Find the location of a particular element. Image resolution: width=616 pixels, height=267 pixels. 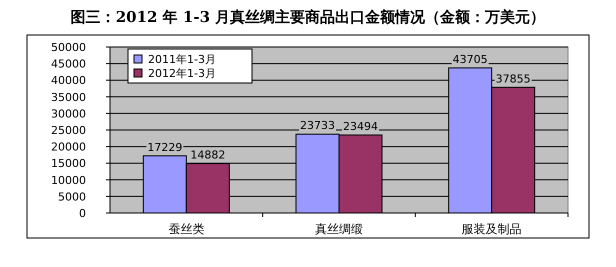

y-tick-label: 20000 is located at coordinates (68, 147).